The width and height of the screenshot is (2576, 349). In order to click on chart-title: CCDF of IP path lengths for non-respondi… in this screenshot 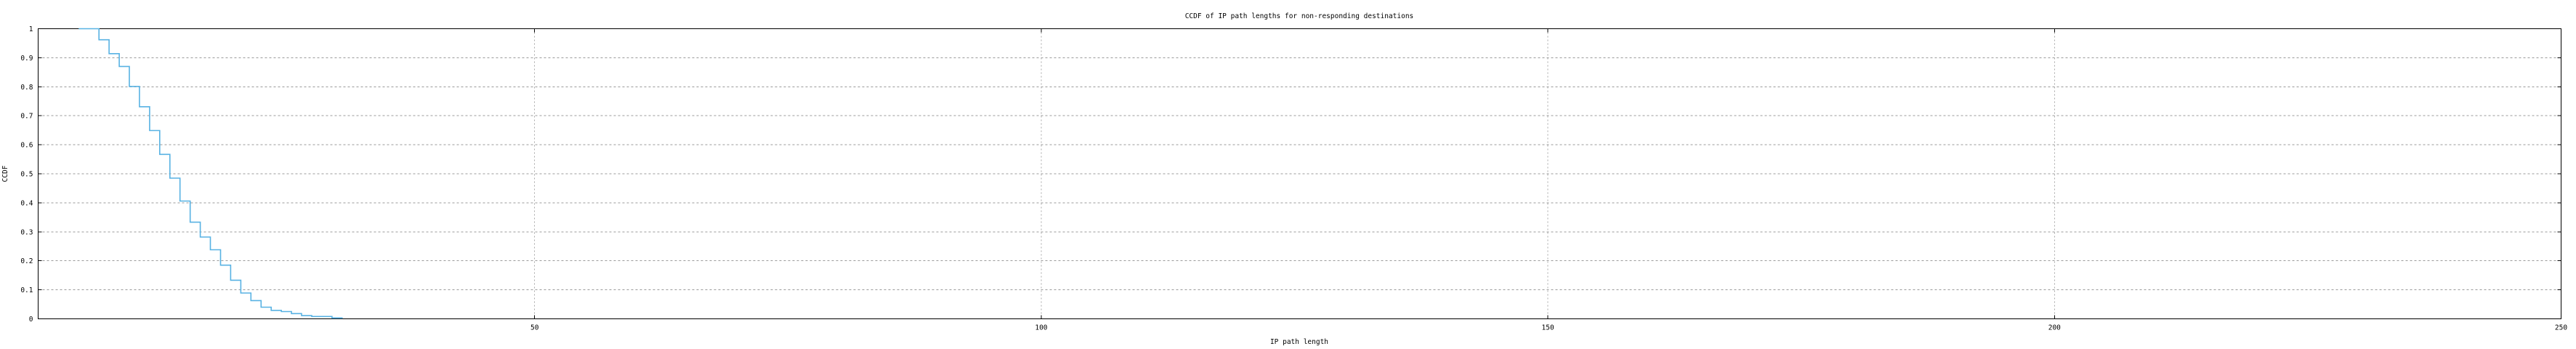, I will do `click(1299, 16)`.